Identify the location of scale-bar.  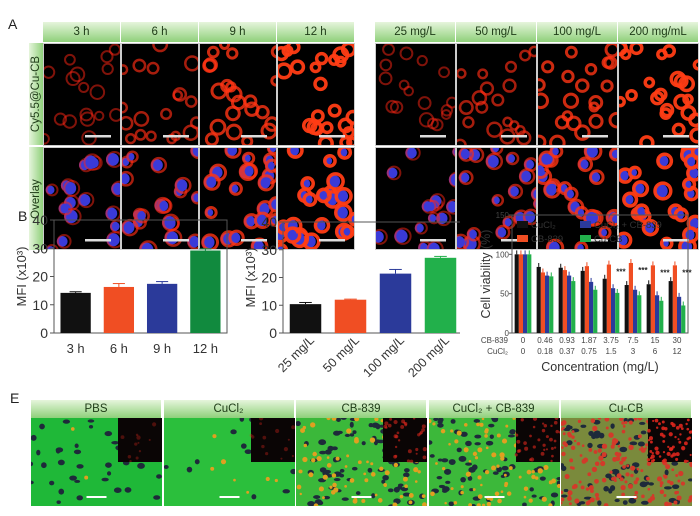
(433, 136).